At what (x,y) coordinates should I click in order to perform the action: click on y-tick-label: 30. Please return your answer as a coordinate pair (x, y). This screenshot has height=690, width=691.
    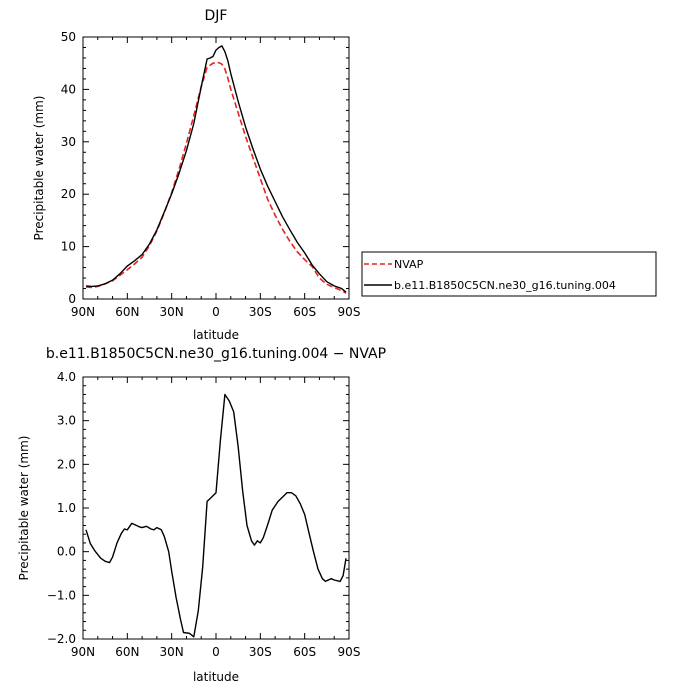
    Looking at the image, I should click on (68, 142).